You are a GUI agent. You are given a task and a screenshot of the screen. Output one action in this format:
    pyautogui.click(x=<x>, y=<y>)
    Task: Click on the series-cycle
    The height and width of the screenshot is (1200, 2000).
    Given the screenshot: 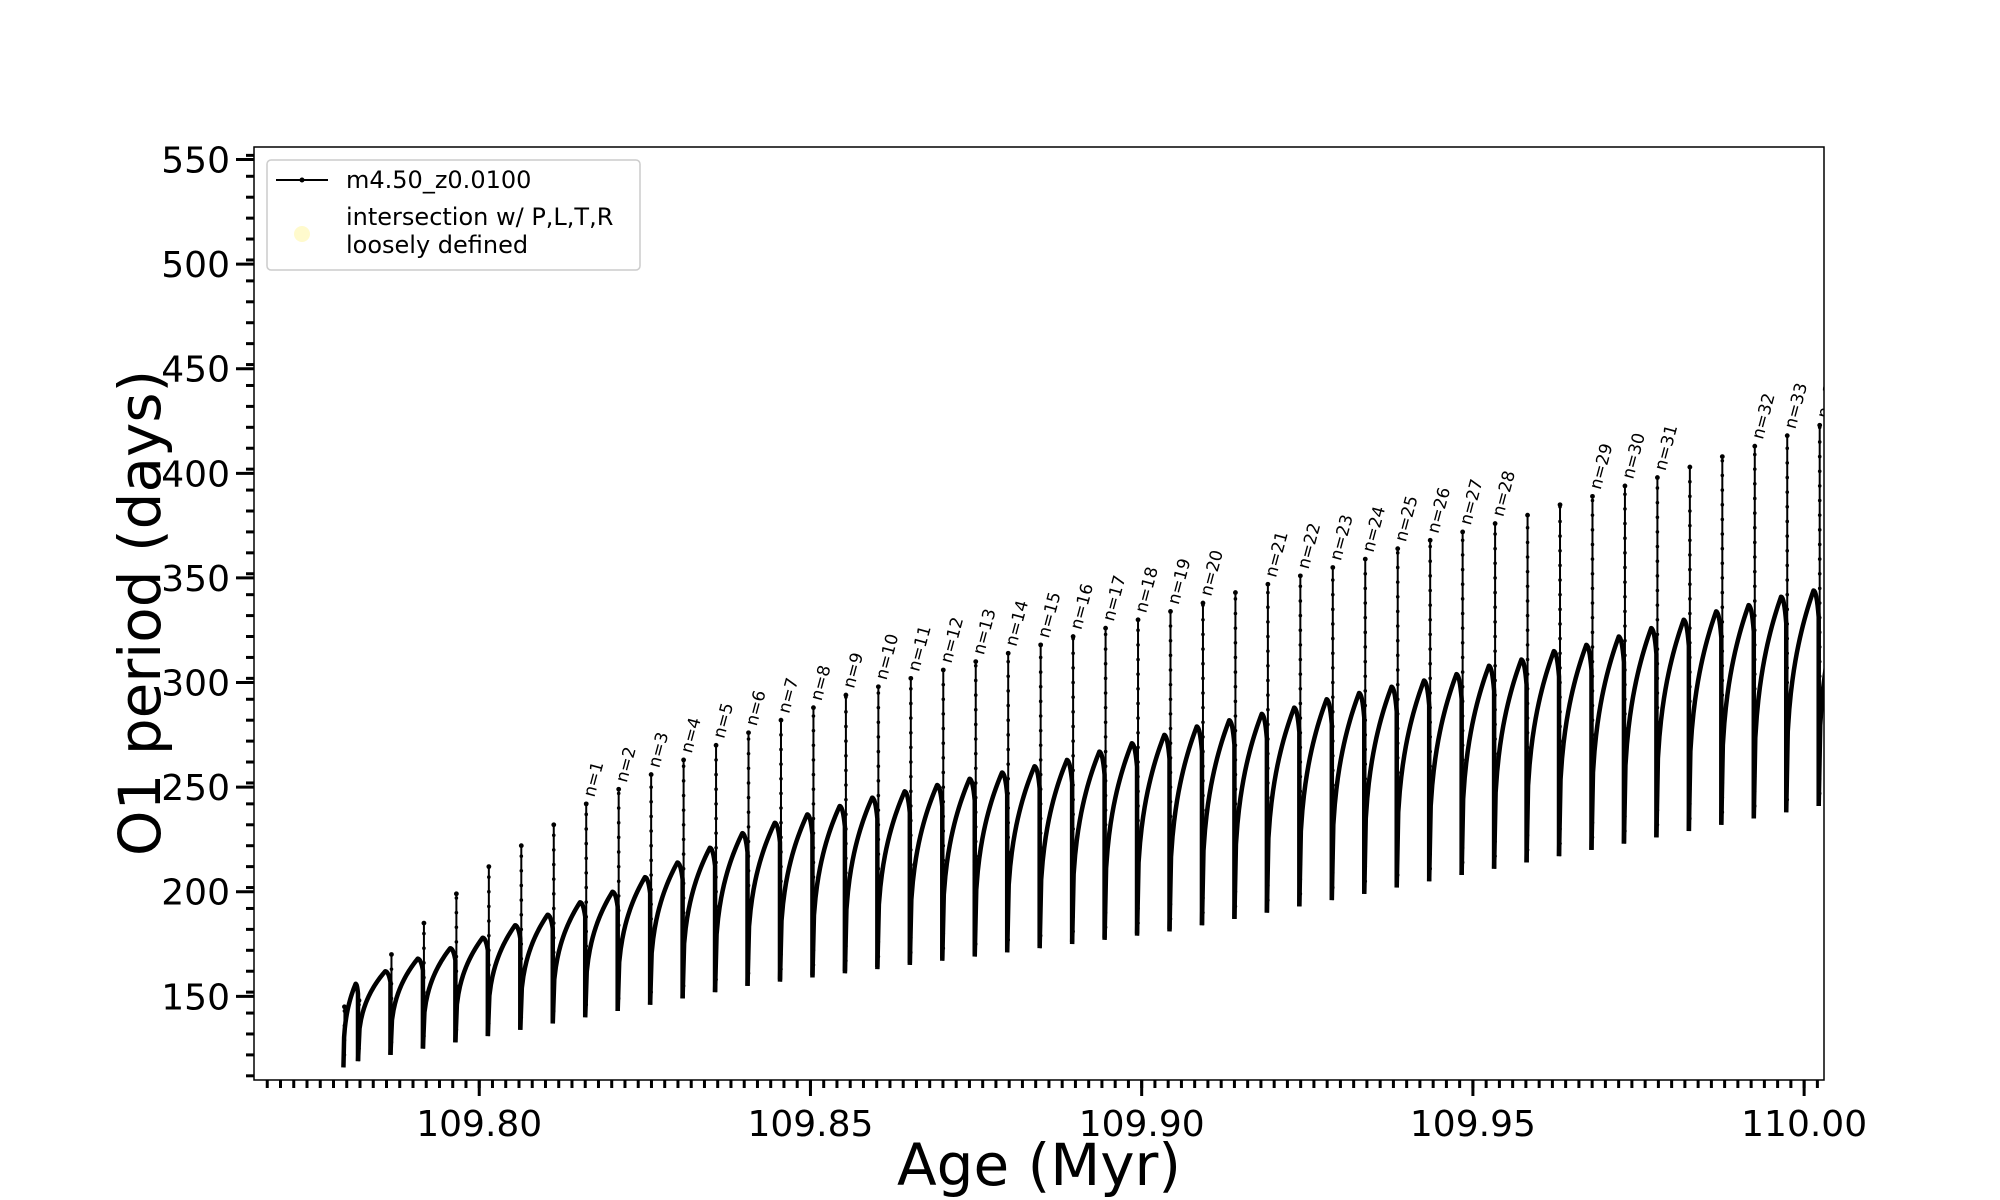 What is the action you would take?
    pyautogui.click(x=1543, y=687)
    